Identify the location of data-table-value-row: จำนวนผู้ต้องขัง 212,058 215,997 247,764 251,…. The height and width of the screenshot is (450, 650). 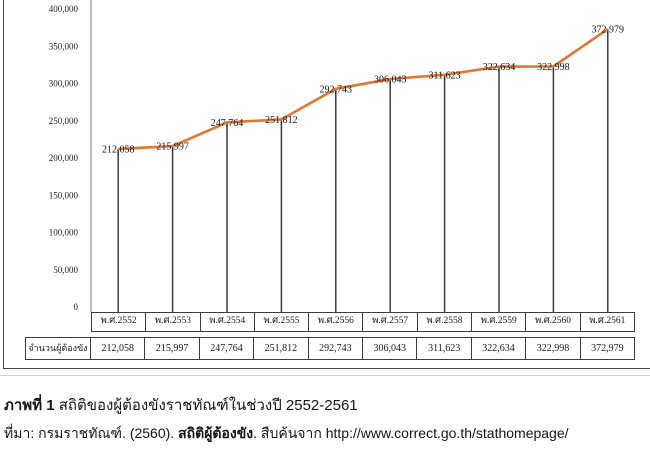
(330, 348).